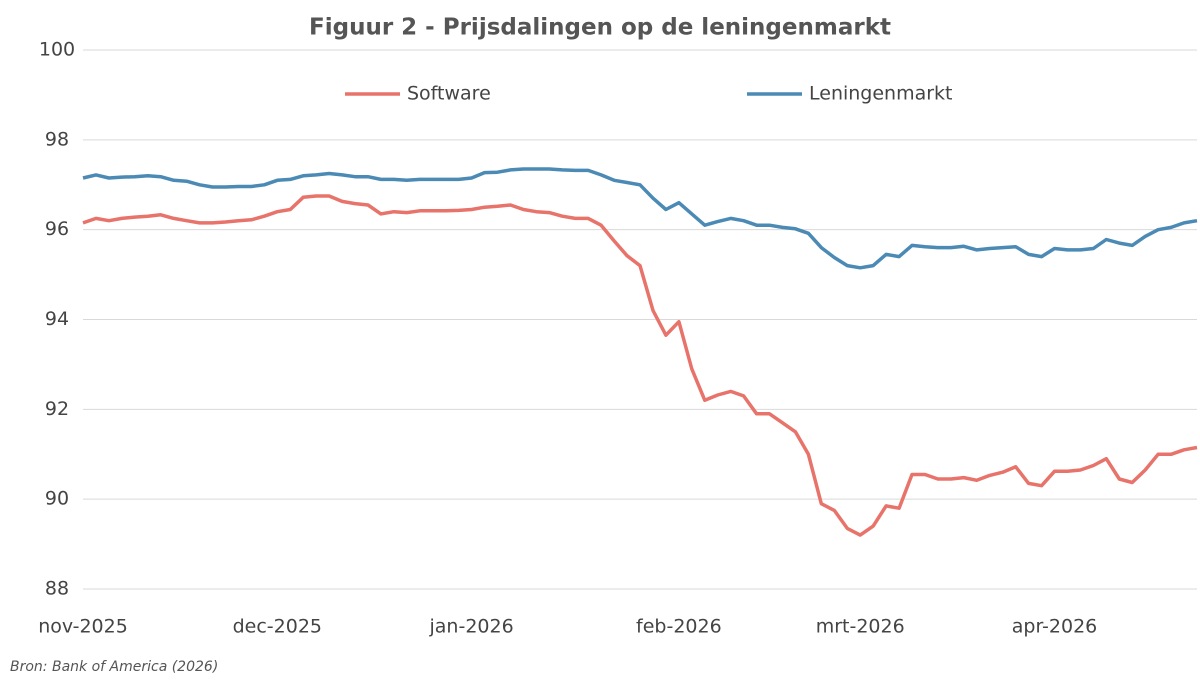  What do you see at coordinates (57, 319) in the screenshot?
I see `y-tick-label: 94` at bounding box center [57, 319].